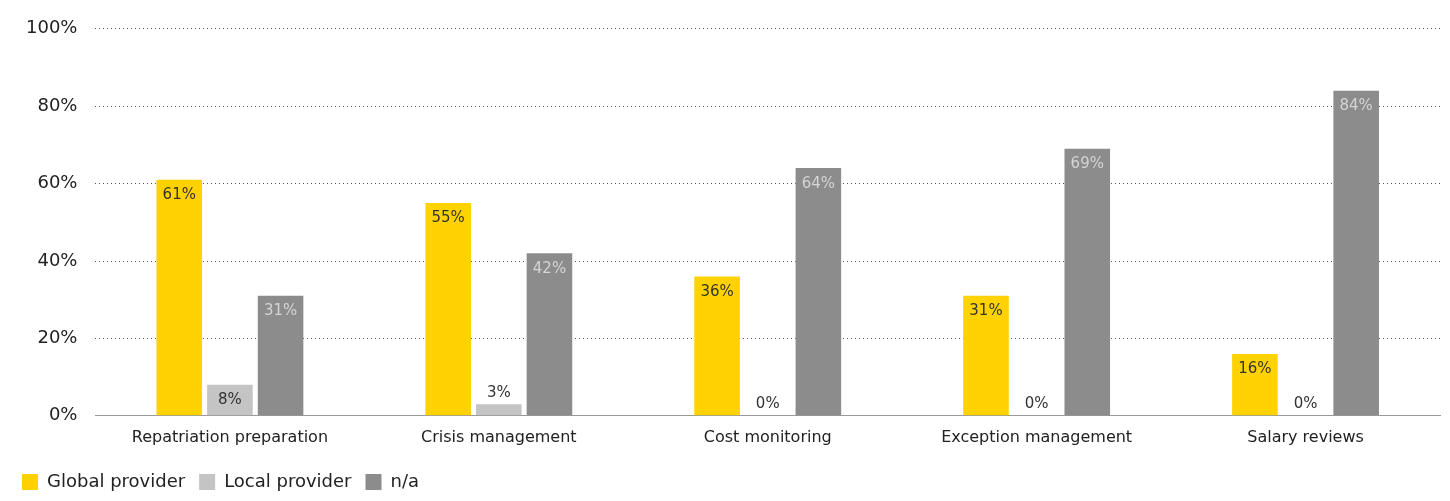 Image resolution: width=1450 pixels, height=501 pixels. What do you see at coordinates (448, 217) in the screenshot?
I see `data-label: 55%` at bounding box center [448, 217].